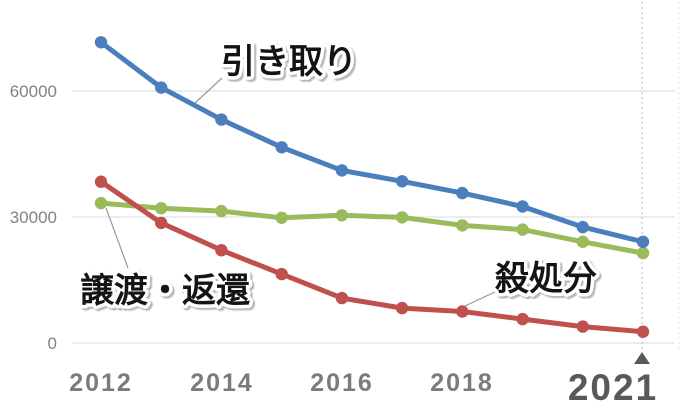 This screenshot has height=411, width=681. What do you see at coordinates (222, 383) in the screenshot?
I see `x-tick-label: 2014` at bounding box center [222, 383].